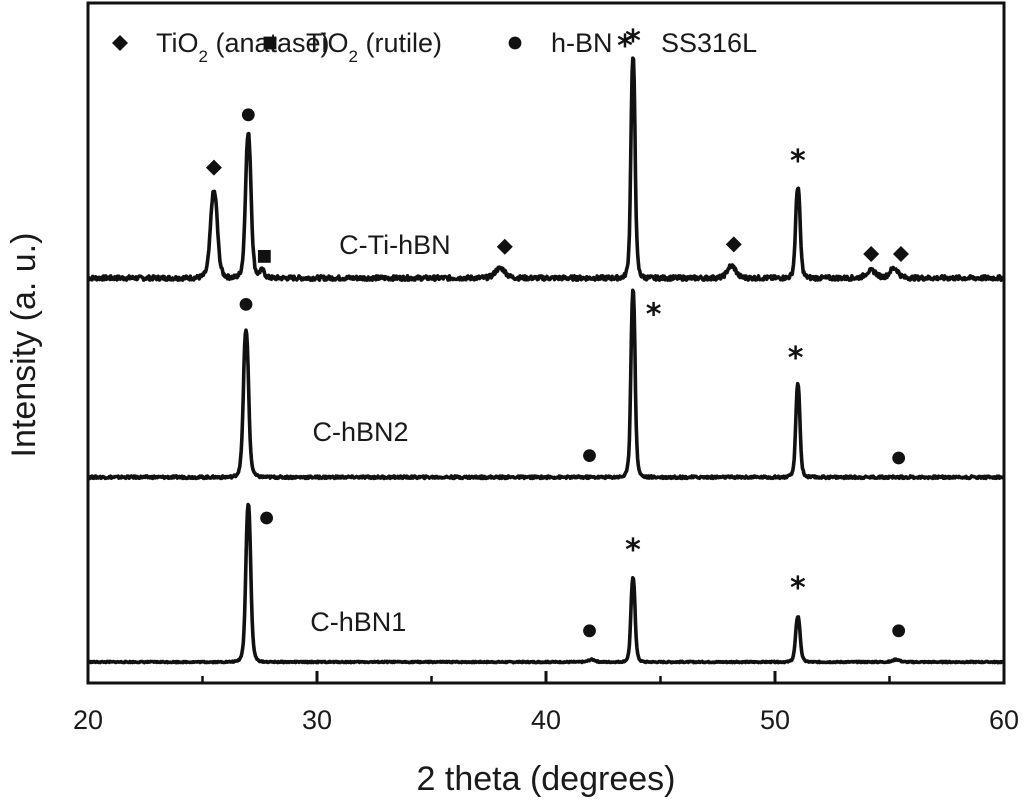  What do you see at coordinates (395, 245) in the screenshot?
I see `sample-label: C-Ti-hBN` at bounding box center [395, 245].